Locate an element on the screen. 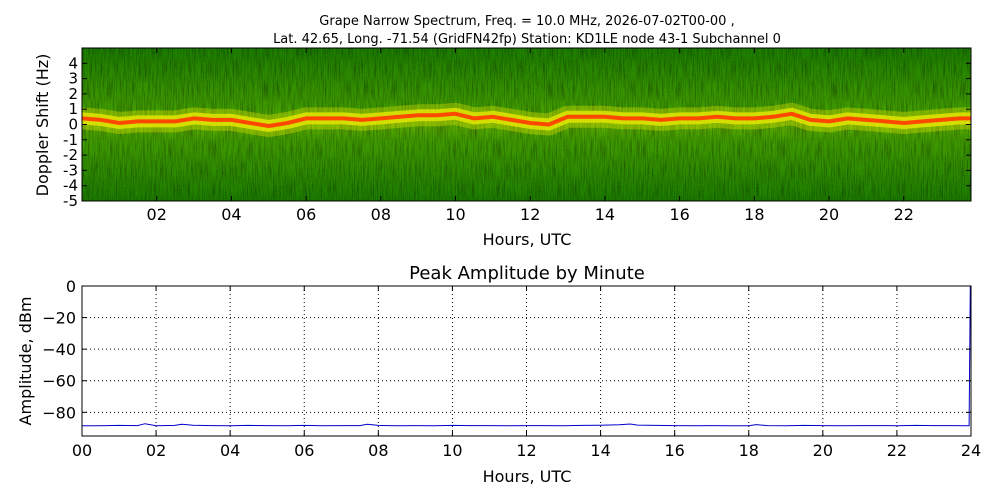  spectrogram-xtick-label: 10 is located at coordinates (455, 214).